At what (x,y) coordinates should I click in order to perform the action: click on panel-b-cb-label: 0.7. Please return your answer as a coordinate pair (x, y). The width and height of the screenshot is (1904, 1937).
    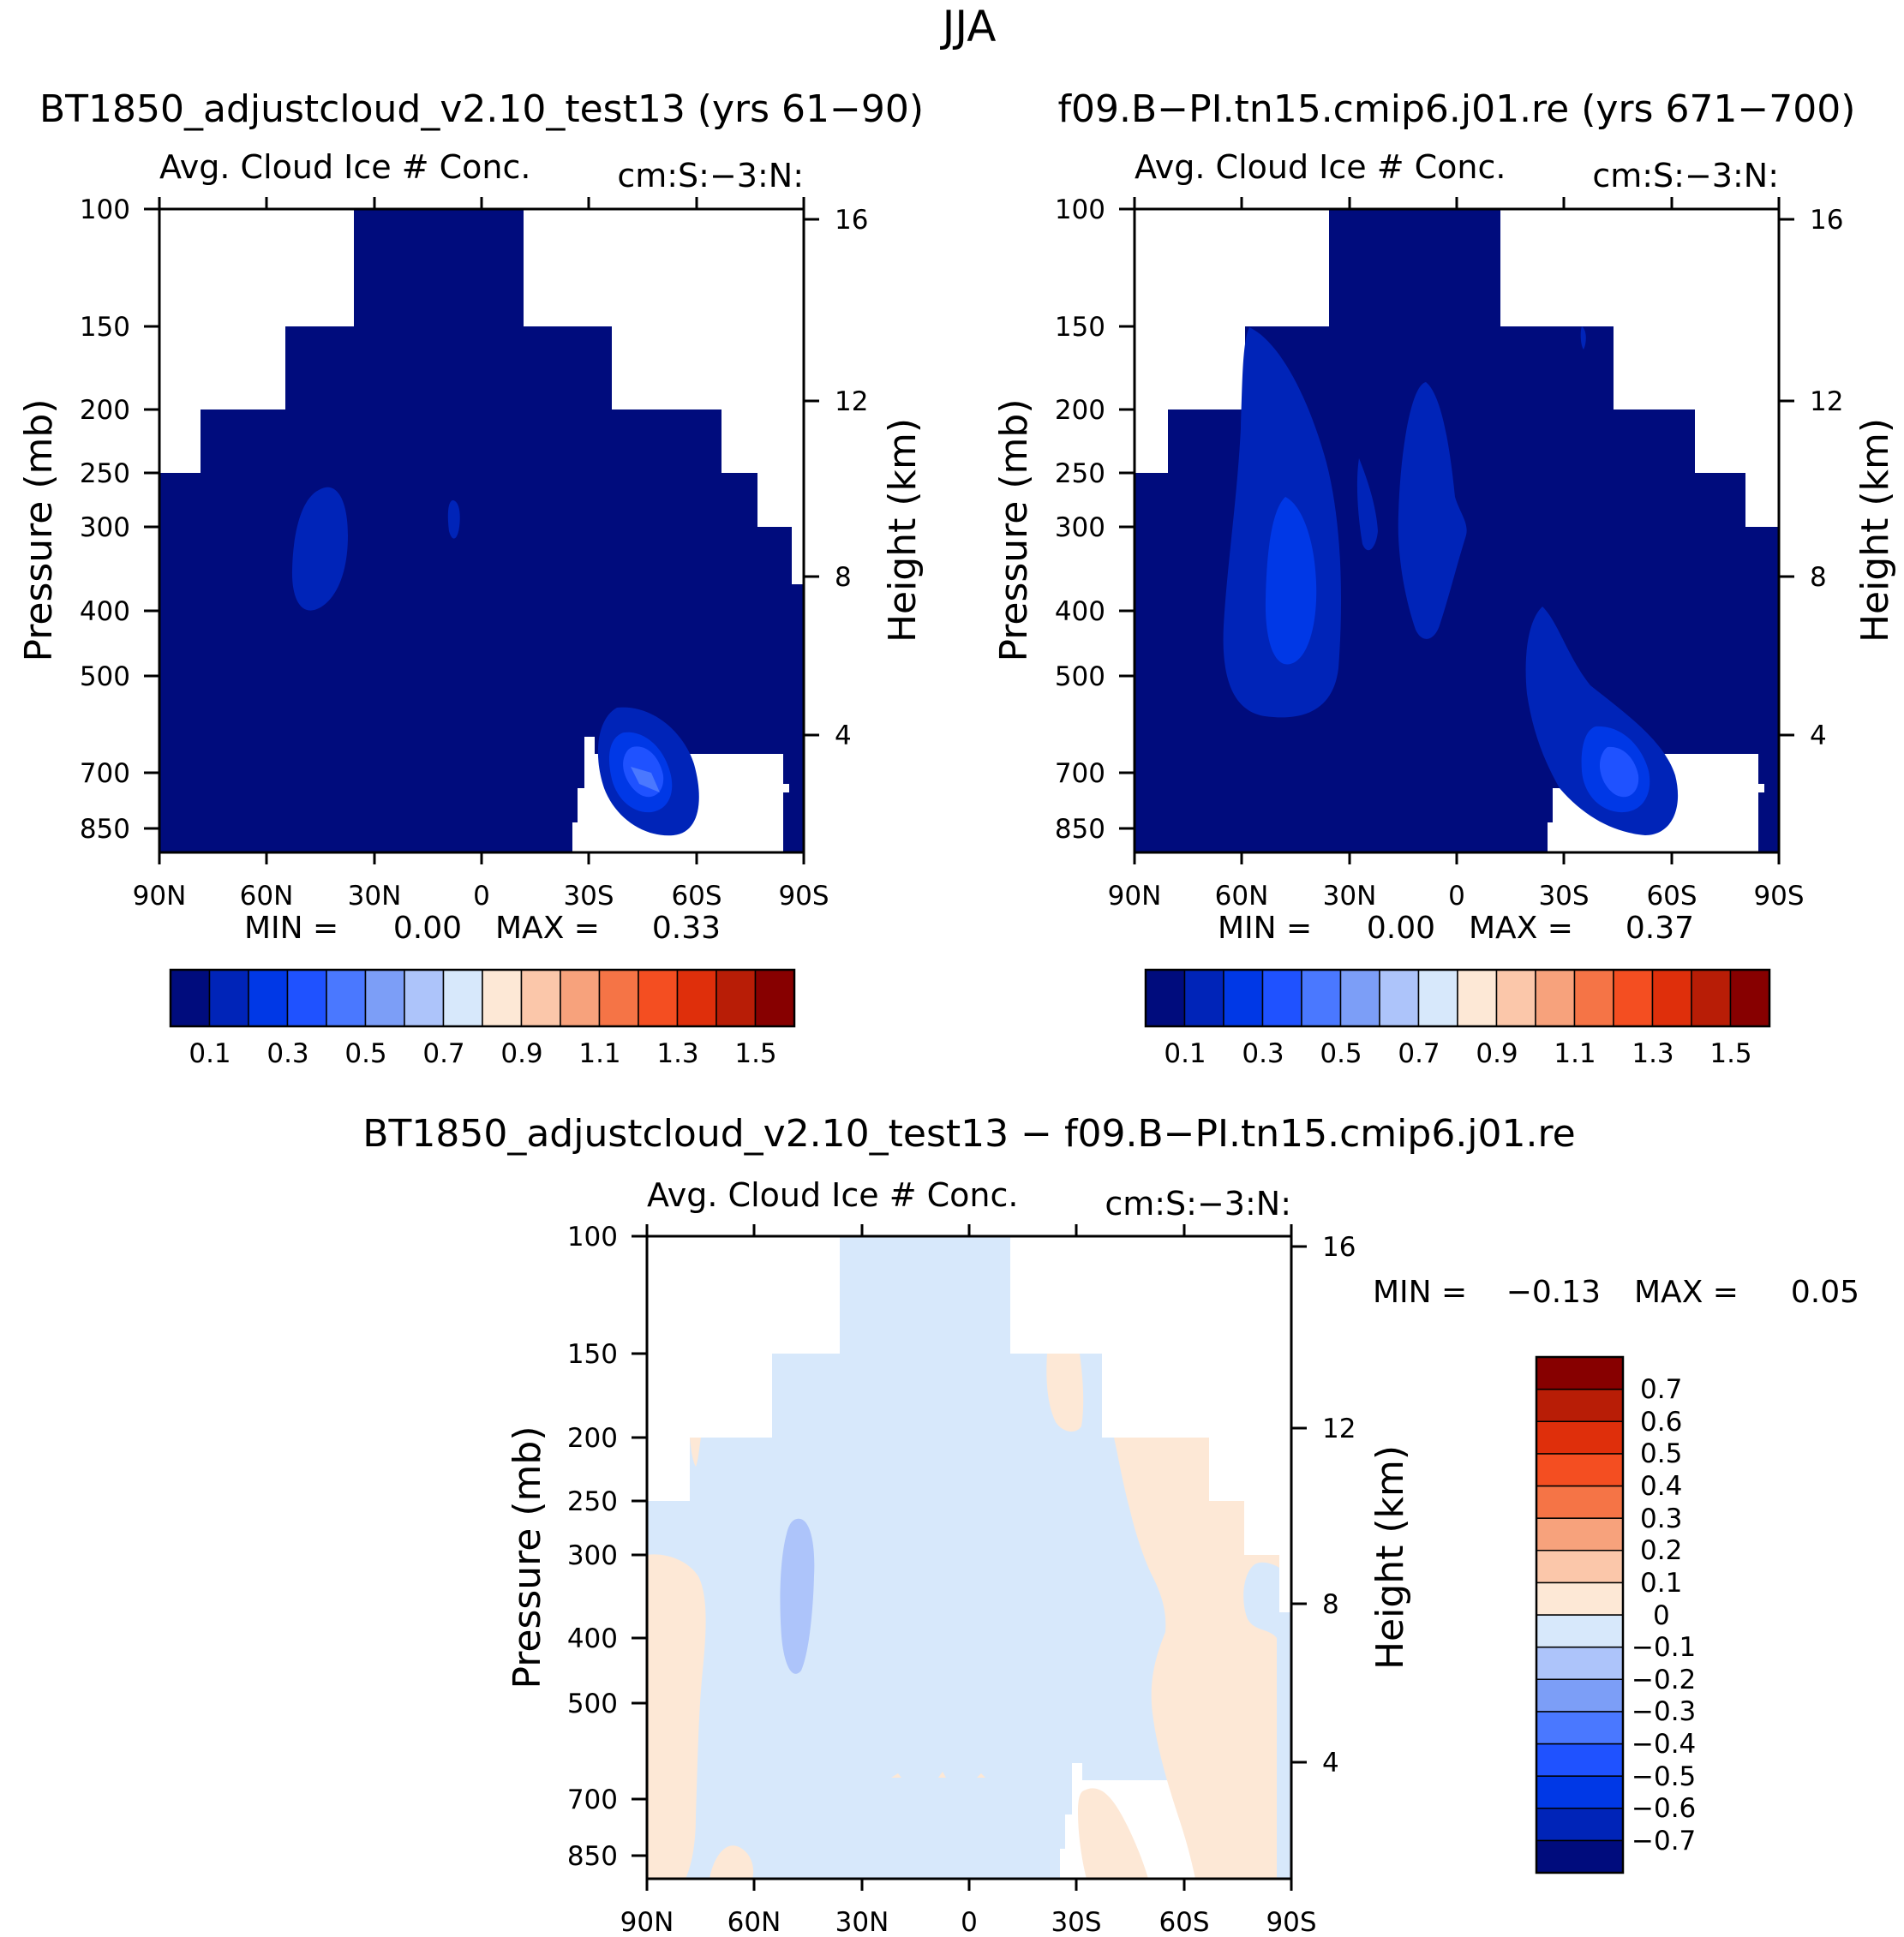
    Looking at the image, I should click on (1419, 1053).